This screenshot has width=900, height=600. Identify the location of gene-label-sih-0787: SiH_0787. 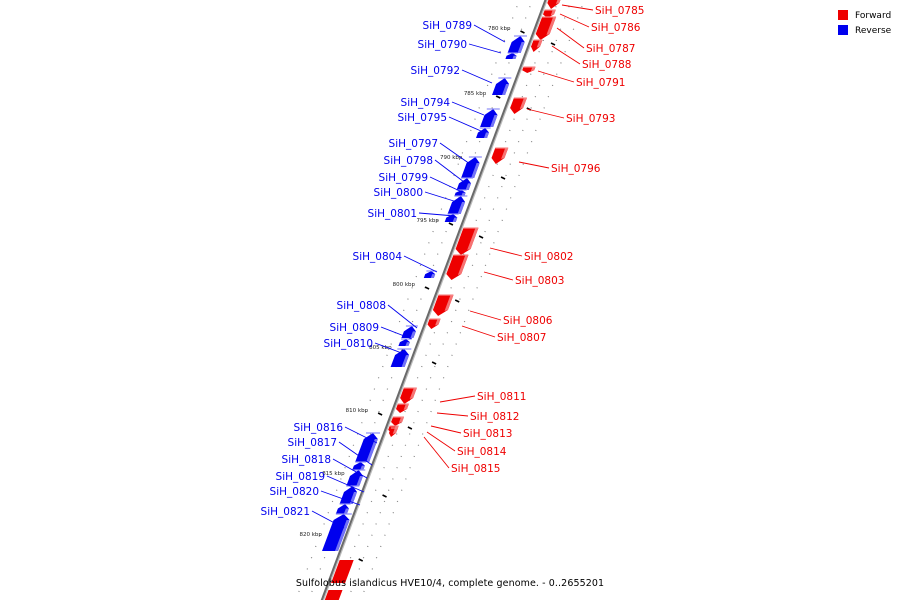
(595, 41).